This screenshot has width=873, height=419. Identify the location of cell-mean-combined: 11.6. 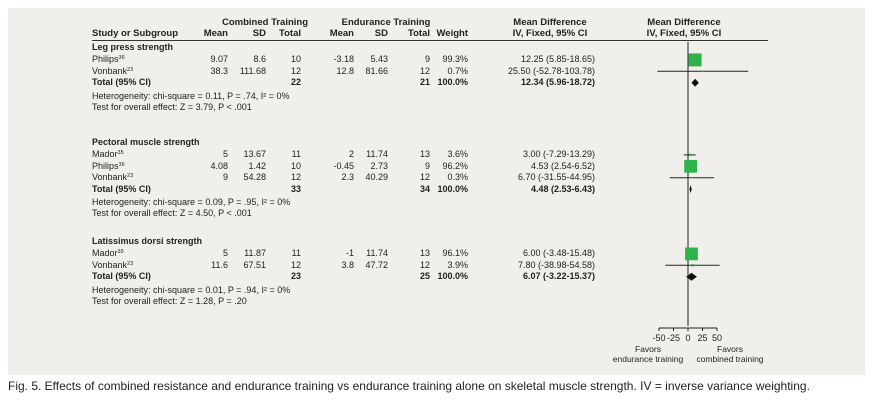
(219, 264).